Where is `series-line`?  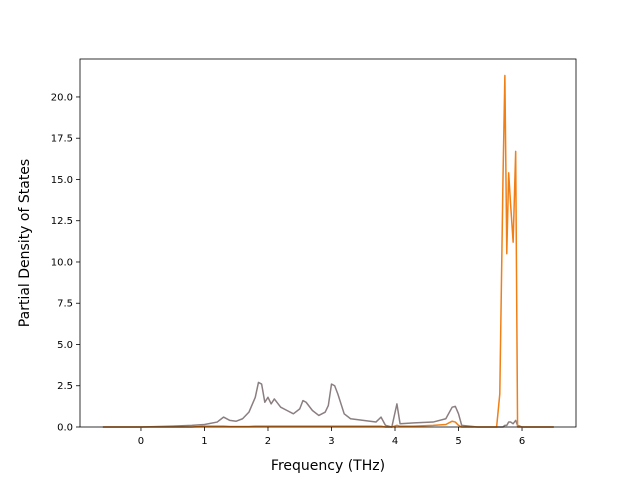
series-line is located at coordinates (328, 404).